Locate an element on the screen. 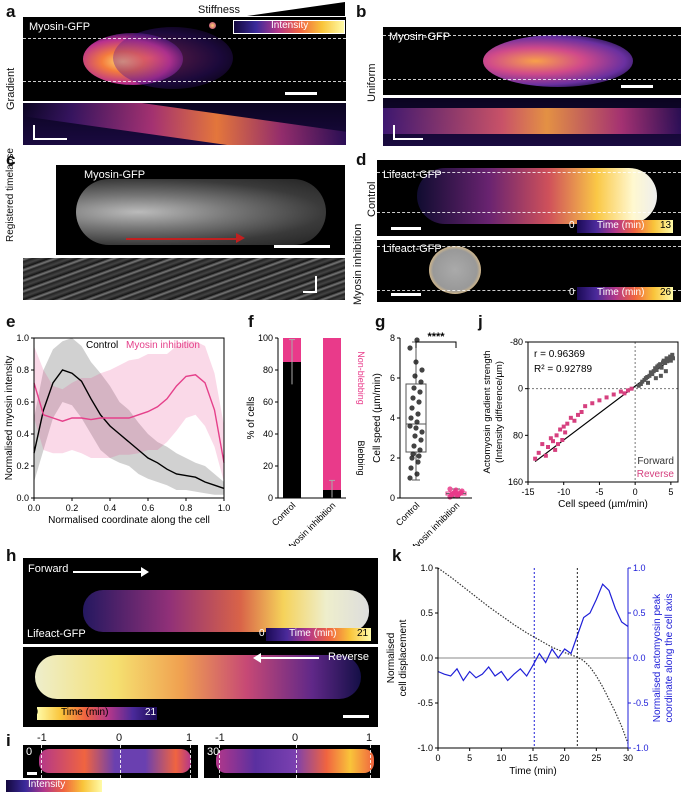  k-ytick-label-left: 0.0 is located at coordinates (426, 658).